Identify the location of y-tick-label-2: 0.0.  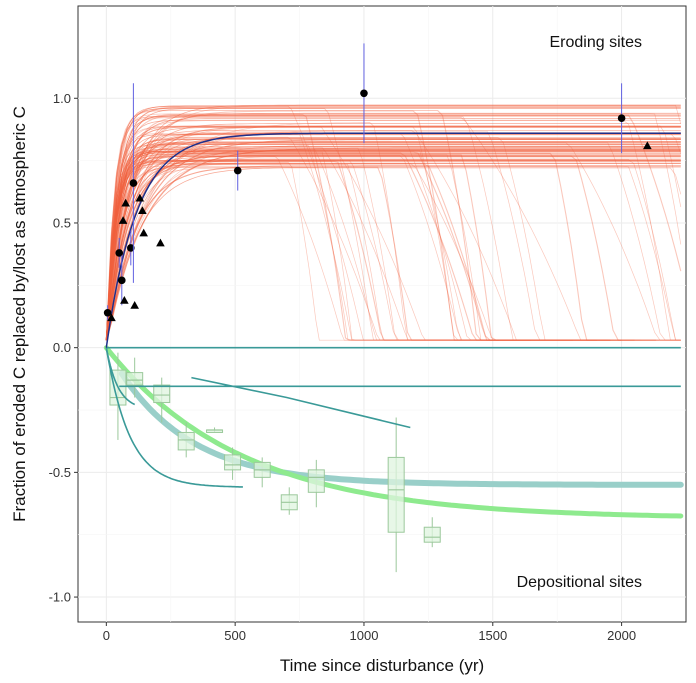
(62, 347).